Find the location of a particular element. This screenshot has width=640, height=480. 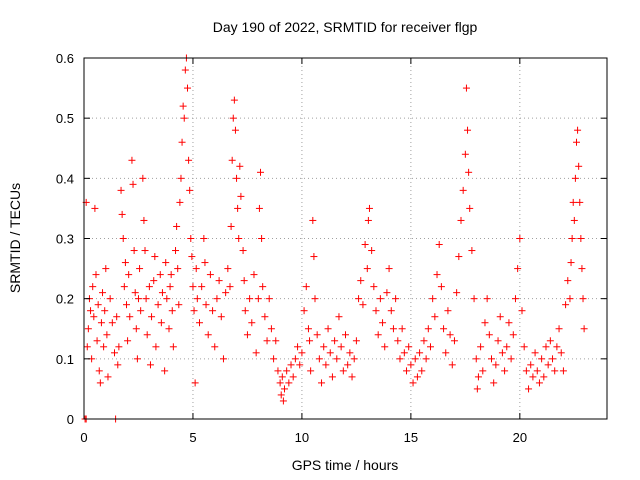

y-tick-label: 0.6 is located at coordinates (65, 58).